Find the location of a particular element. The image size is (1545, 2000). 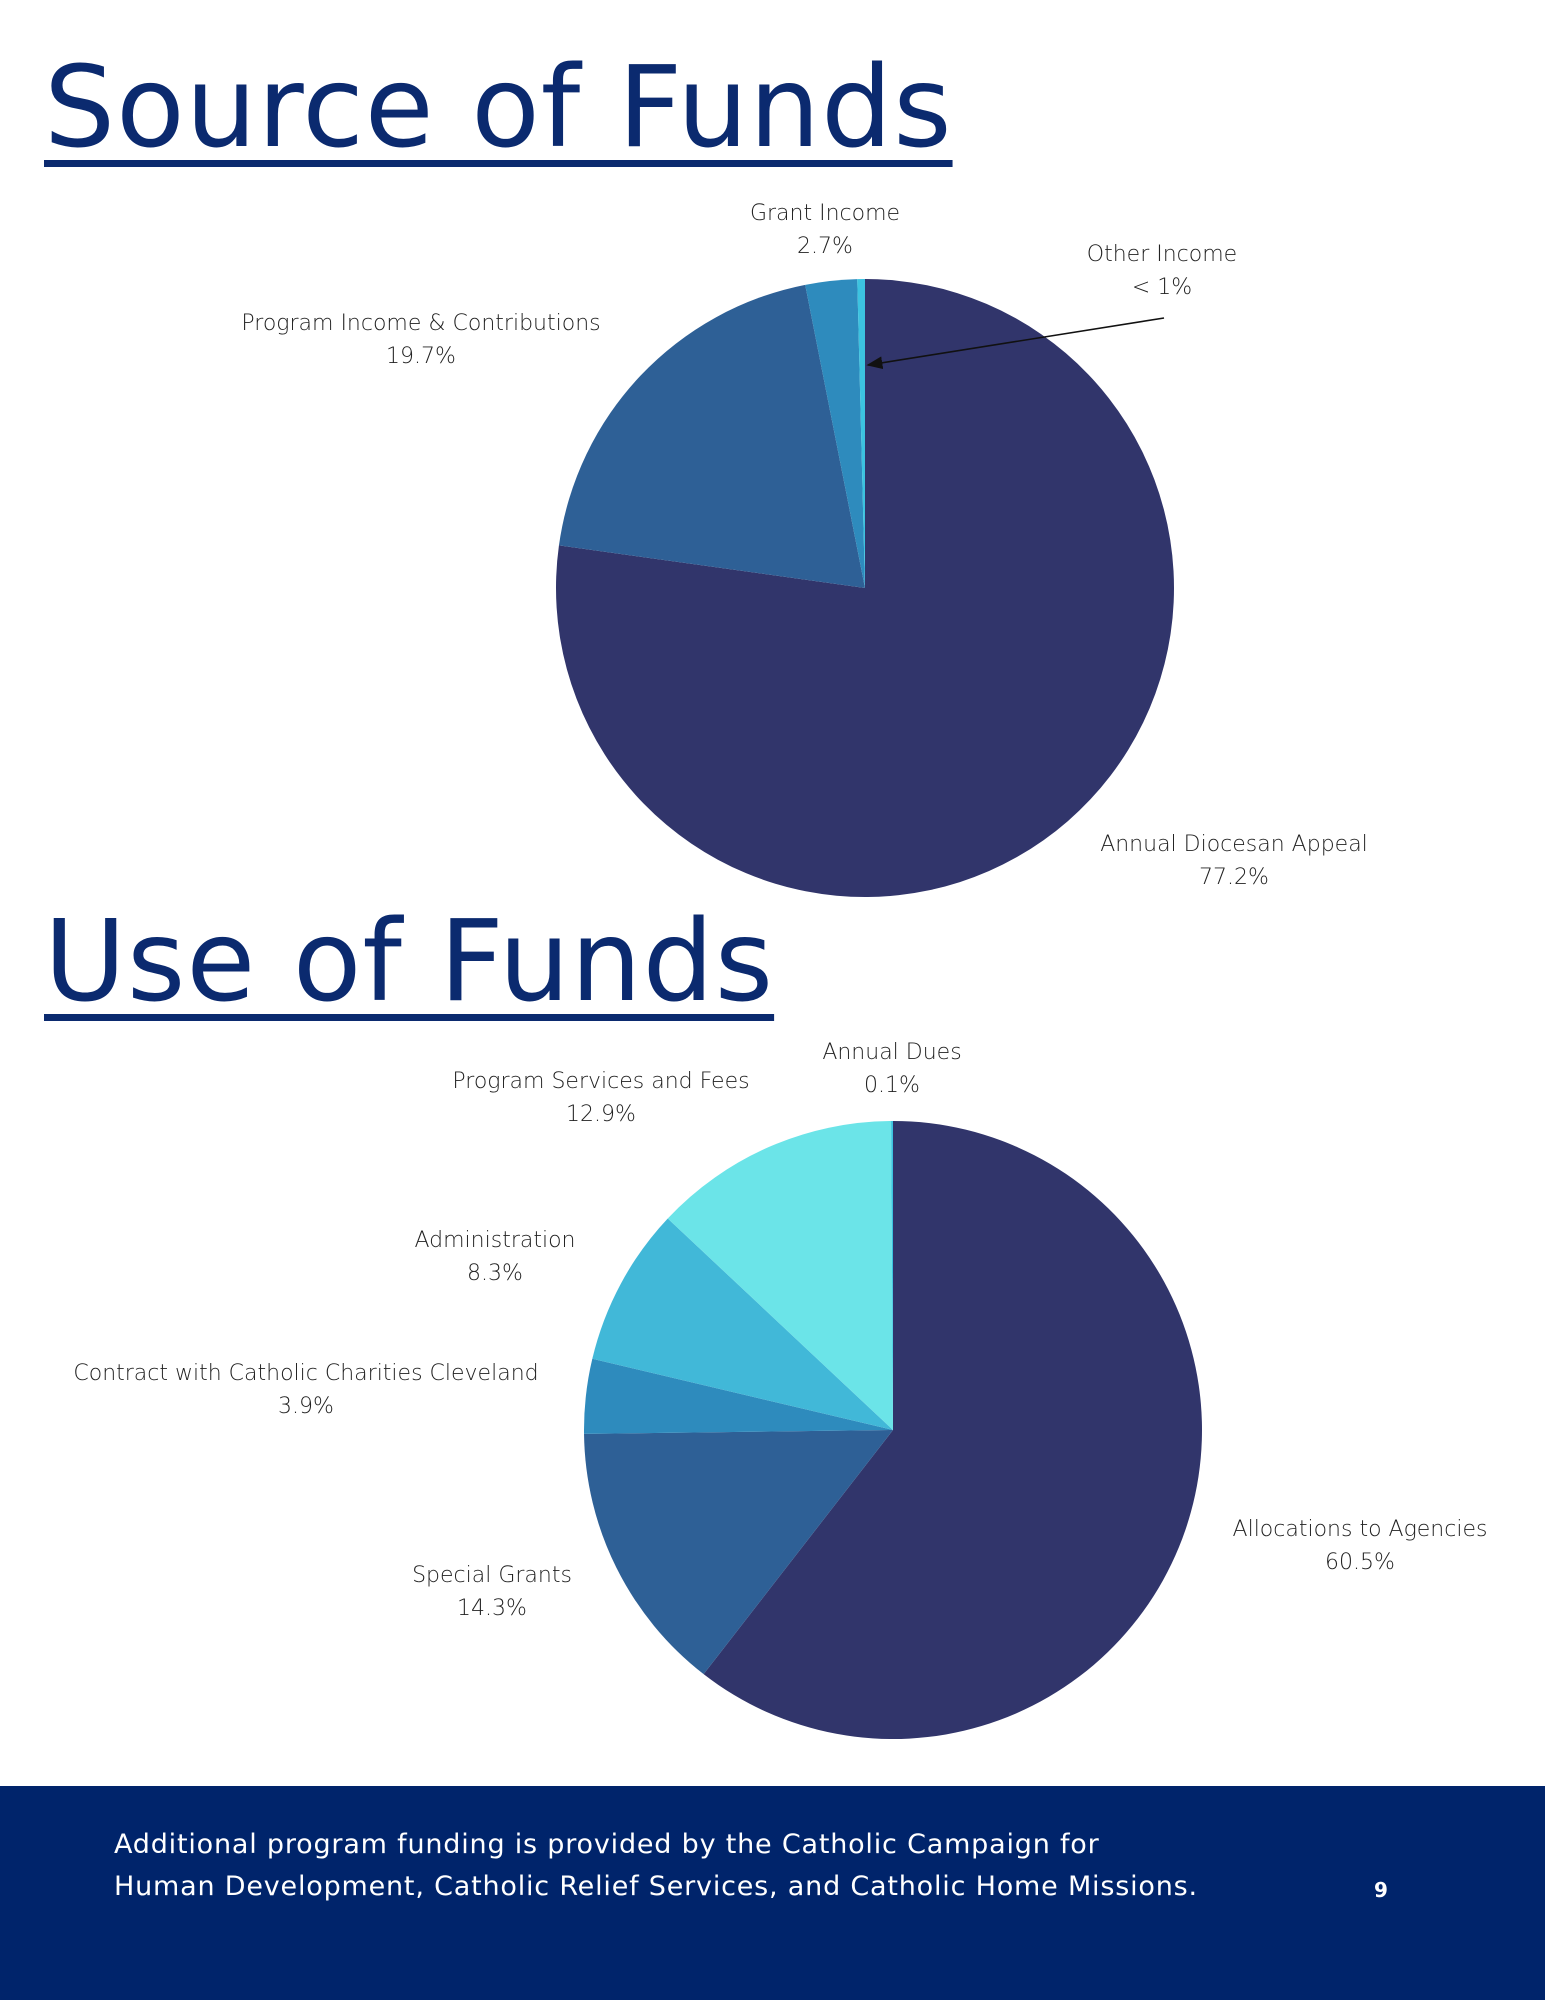

slice-label: Annual Diocesan Appeal is located at coordinates (1234, 844).